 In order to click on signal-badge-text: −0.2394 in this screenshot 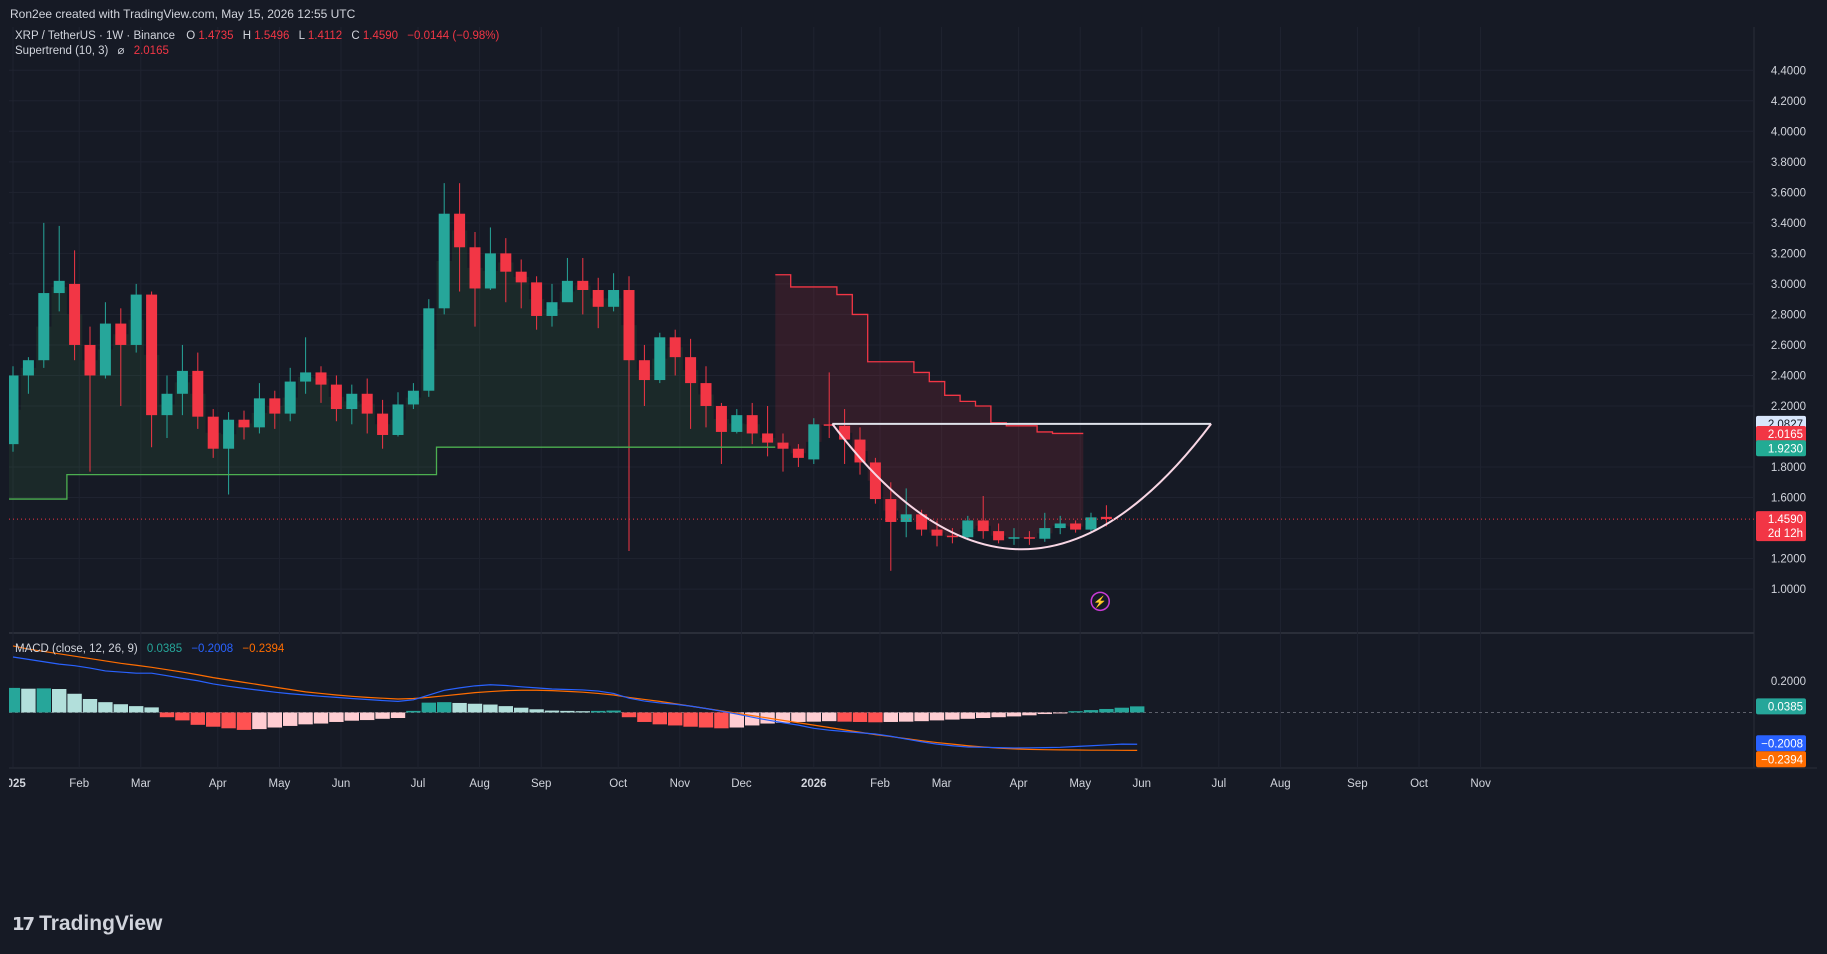, I will do `click(1782, 760)`.